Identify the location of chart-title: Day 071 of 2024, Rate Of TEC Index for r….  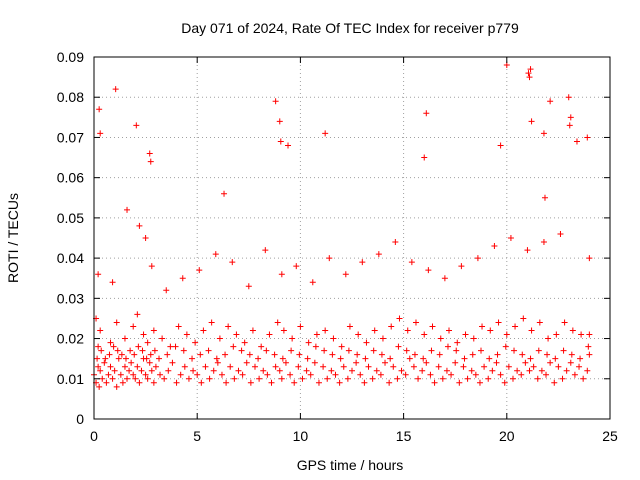
(350, 28).